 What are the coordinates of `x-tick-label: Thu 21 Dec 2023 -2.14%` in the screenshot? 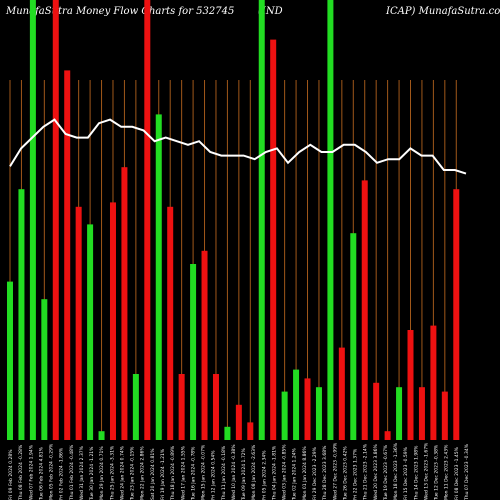 It's located at (366, 471).